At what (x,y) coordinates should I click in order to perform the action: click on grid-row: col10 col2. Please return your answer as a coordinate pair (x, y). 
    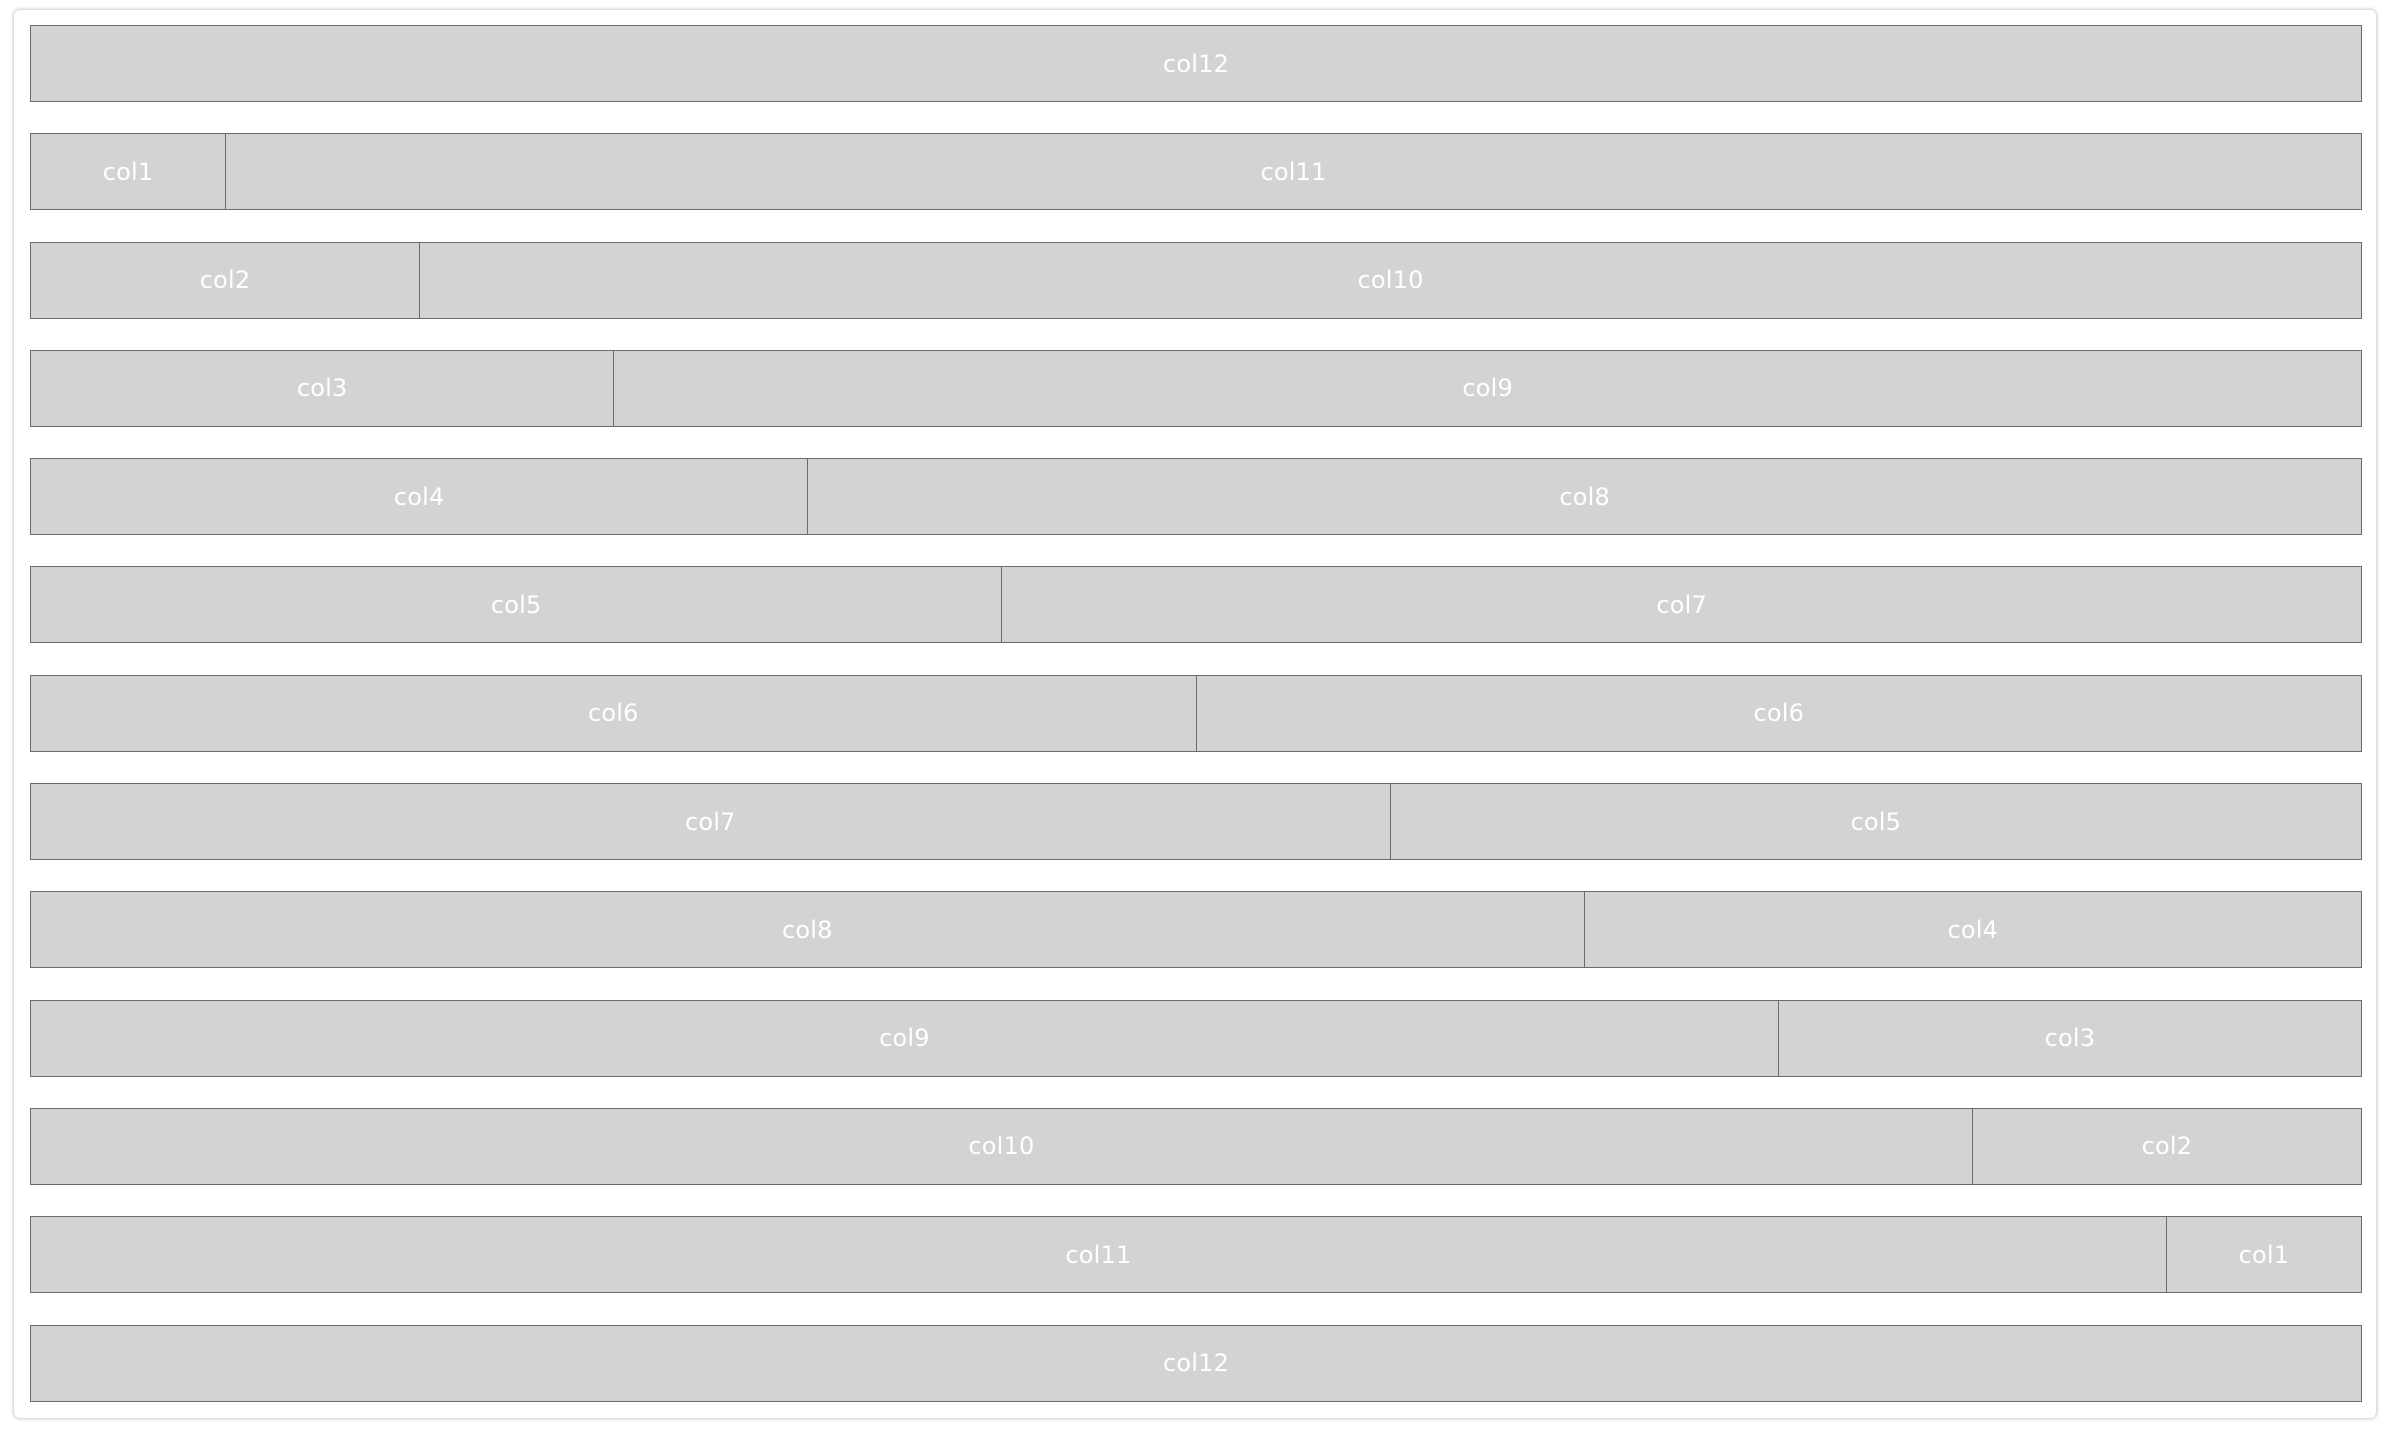
    Looking at the image, I should click on (1196, 1146).